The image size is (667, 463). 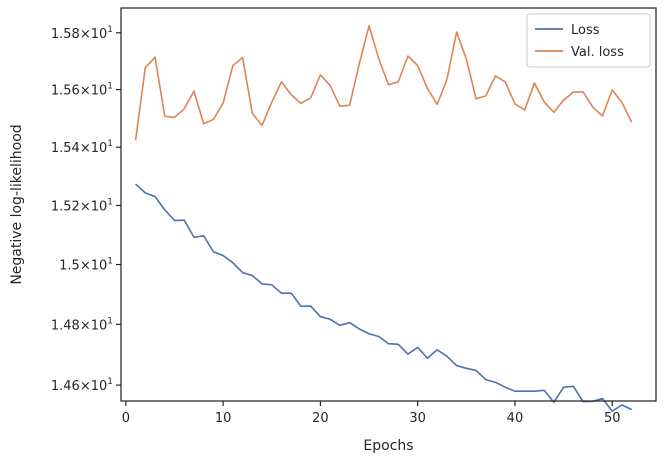 I want to click on y-tick-label: 1.56×10¹, so click(x=82, y=90).